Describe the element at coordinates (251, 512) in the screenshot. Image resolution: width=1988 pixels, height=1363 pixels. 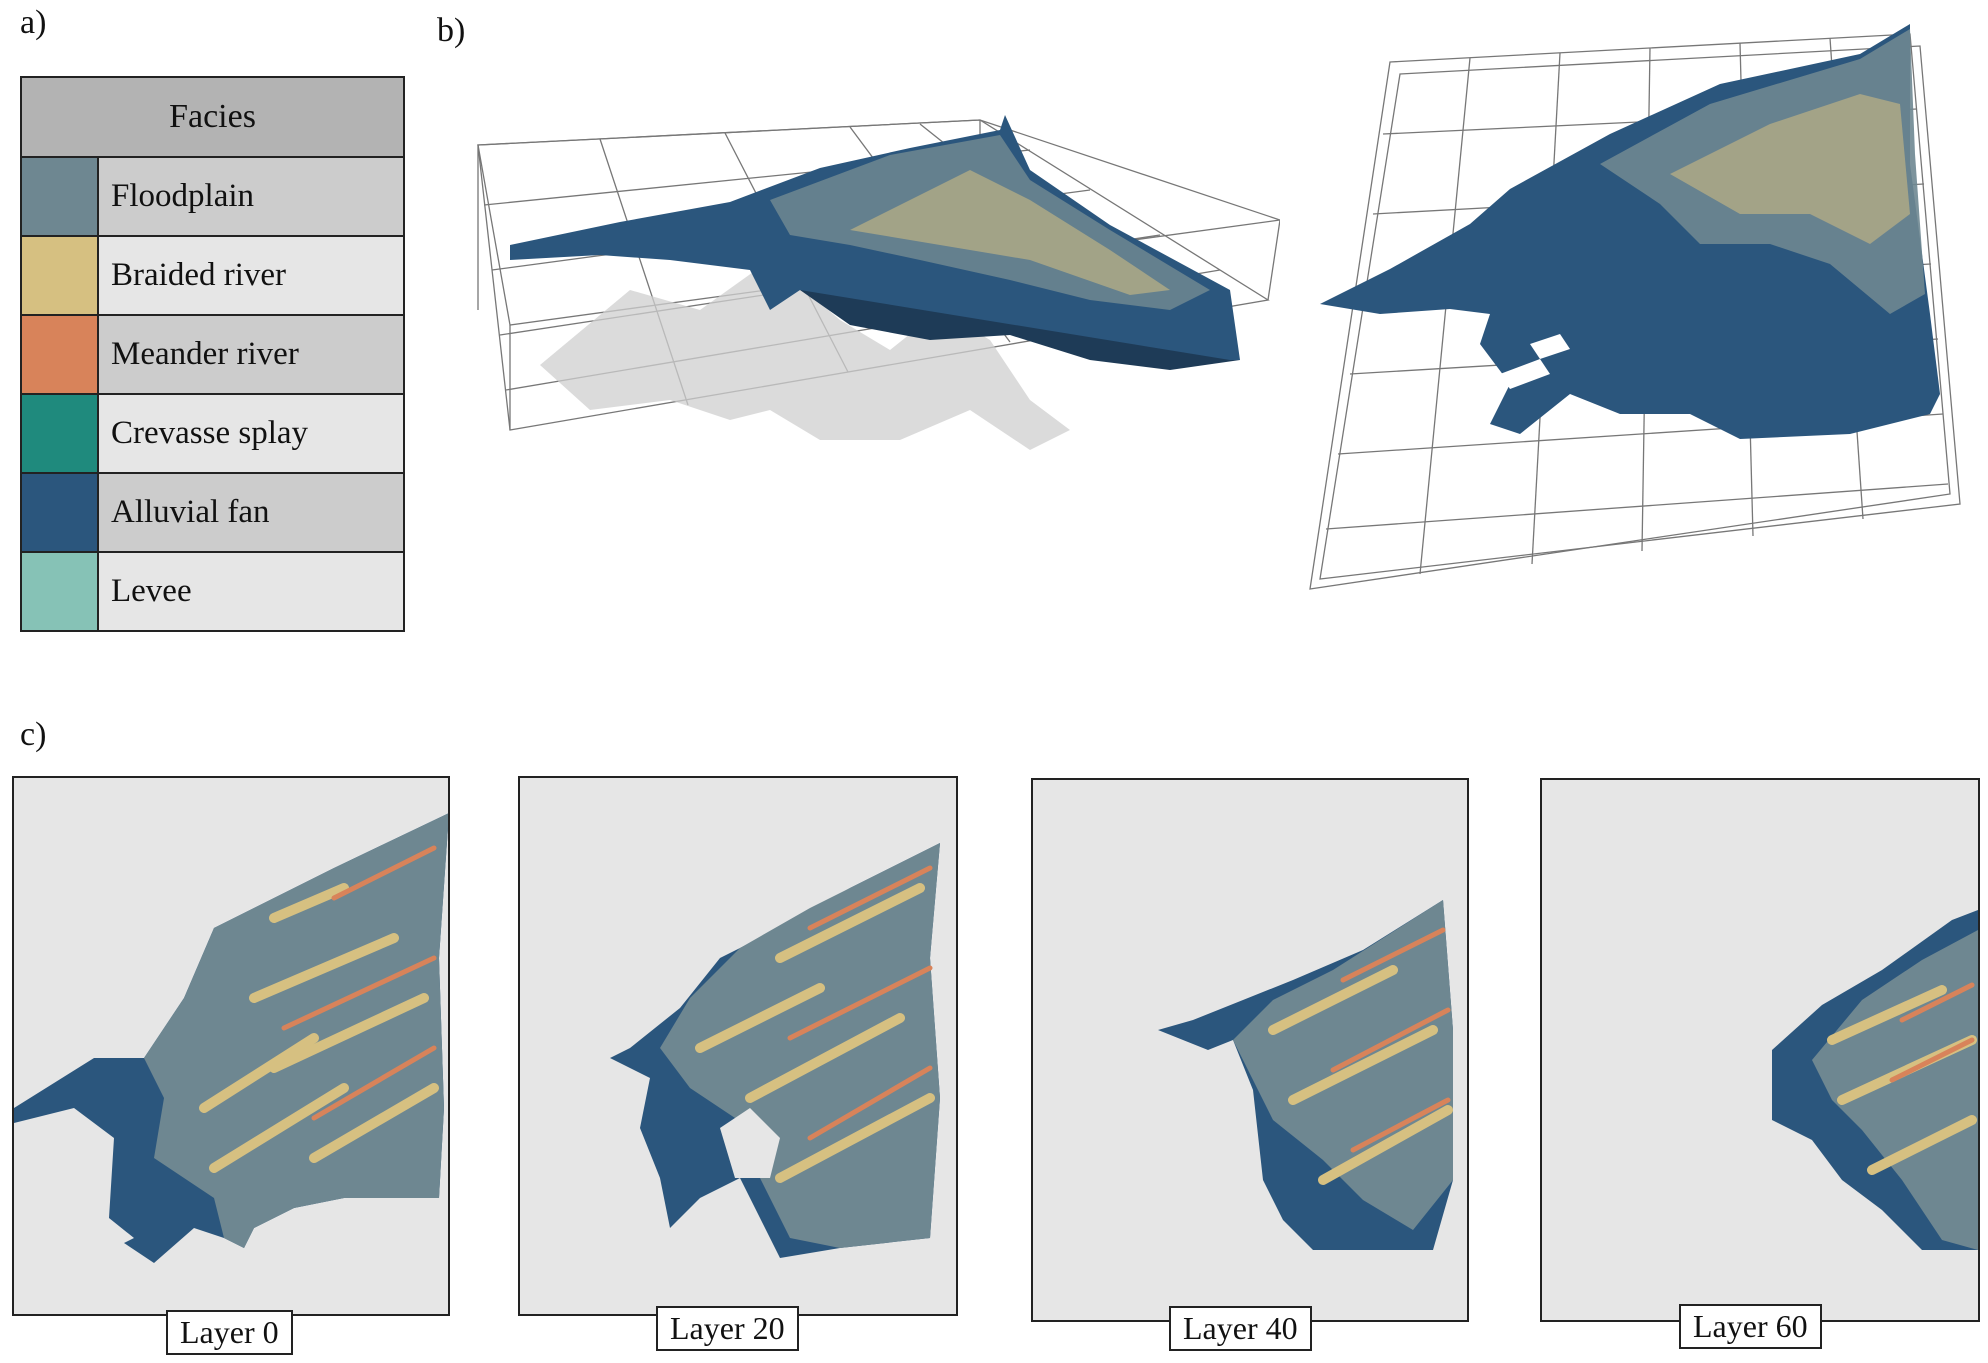
I see `legend-label: Alluvial fan` at that location.